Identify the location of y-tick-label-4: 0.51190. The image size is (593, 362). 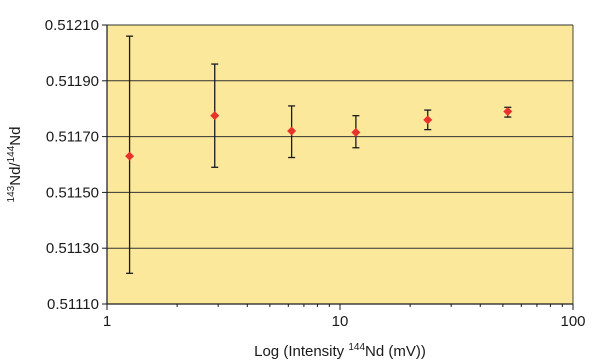
(72, 81).